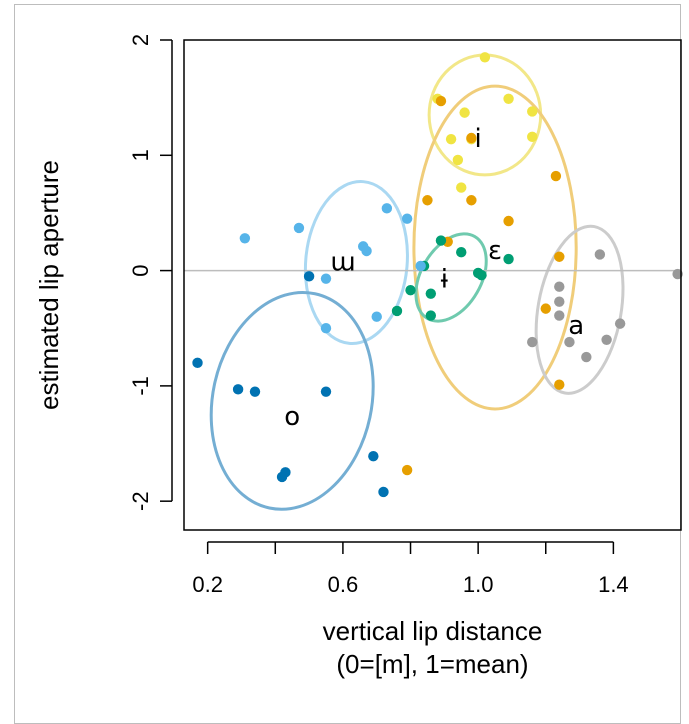  I want to click on x-tick-label: 1.0, so click(478, 584).